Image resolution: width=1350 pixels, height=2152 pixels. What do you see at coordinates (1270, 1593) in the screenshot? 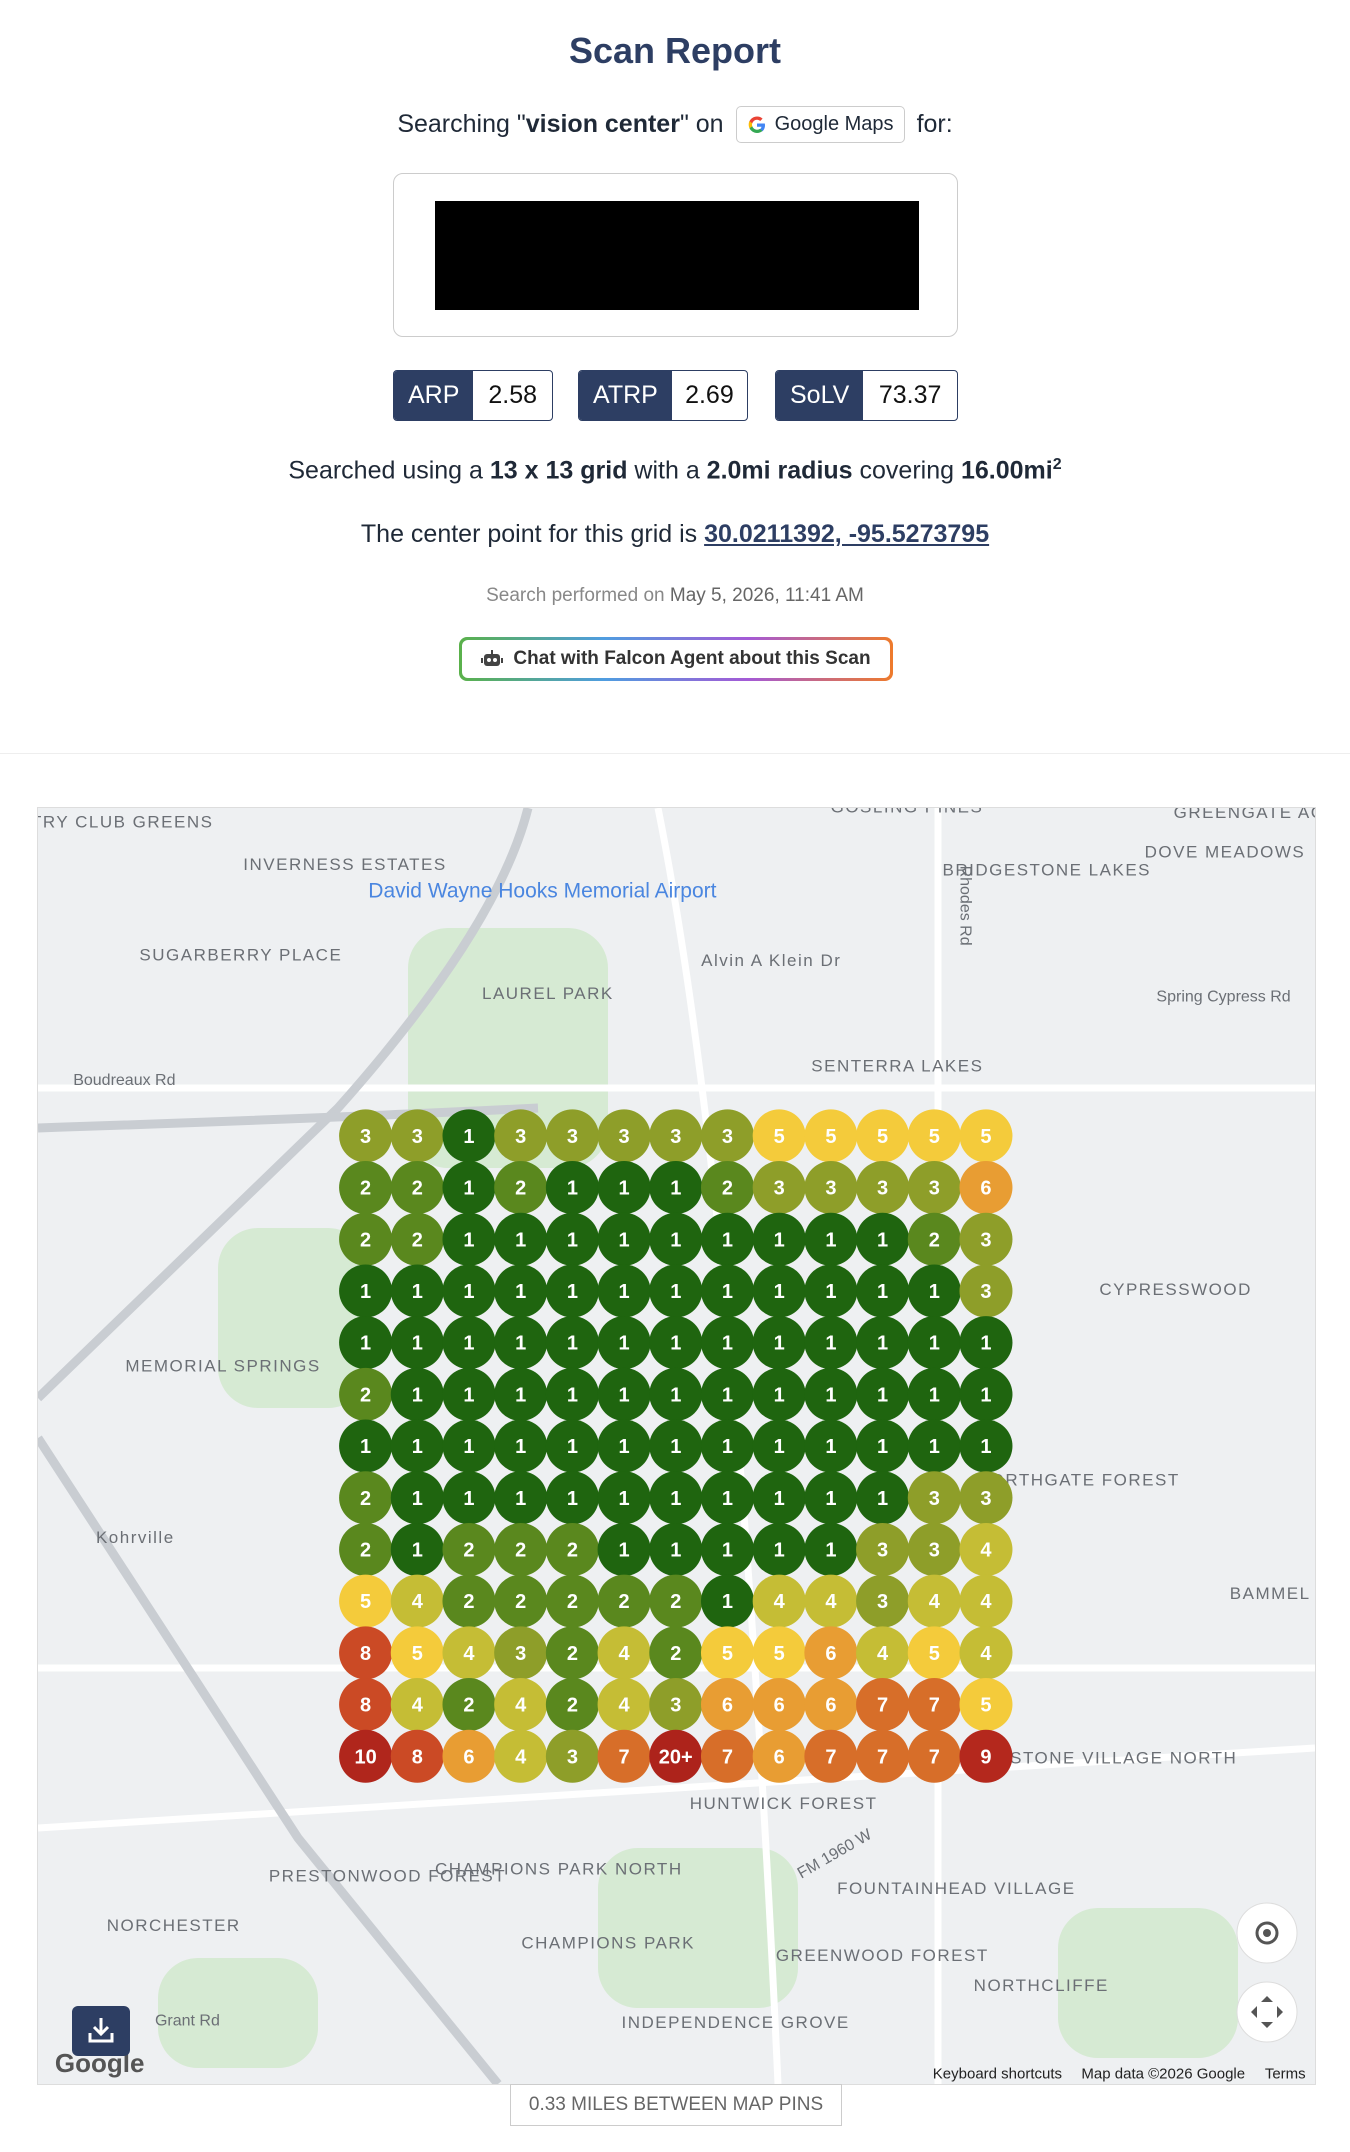
I see `map-label: BAMMEL` at bounding box center [1270, 1593].